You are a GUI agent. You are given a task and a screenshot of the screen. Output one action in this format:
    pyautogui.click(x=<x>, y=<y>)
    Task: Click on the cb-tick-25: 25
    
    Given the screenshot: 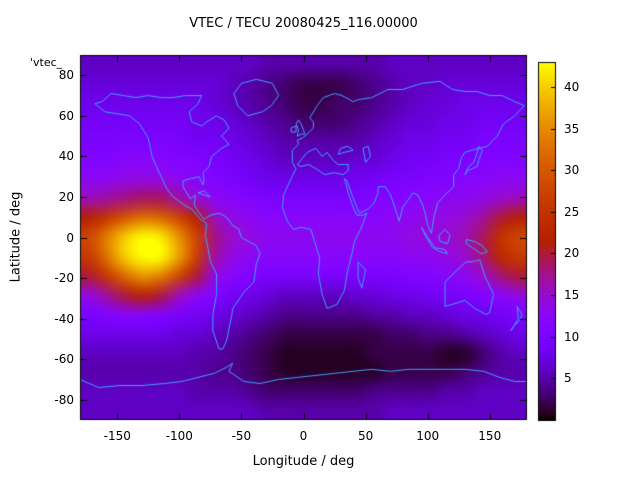 What is the action you would take?
    pyautogui.click(x=572, y=211)
    